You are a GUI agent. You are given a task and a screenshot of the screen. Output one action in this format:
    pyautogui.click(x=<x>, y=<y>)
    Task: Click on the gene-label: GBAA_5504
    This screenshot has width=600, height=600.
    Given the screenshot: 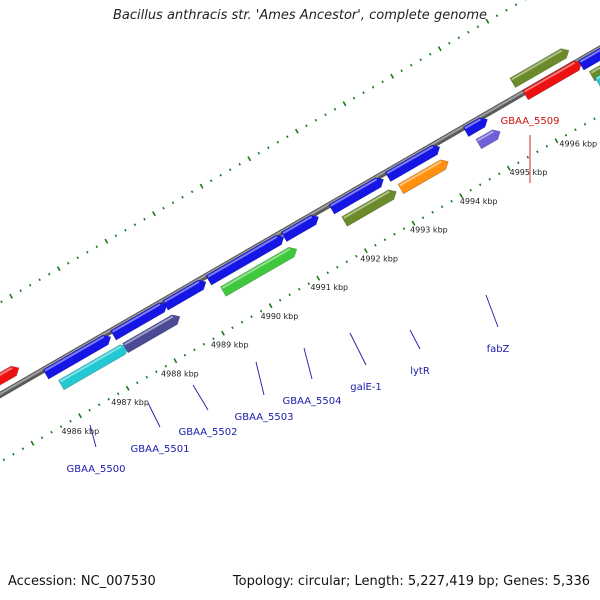 What is the action you would take?
    pyautogui.click(x=311, y=401)
    